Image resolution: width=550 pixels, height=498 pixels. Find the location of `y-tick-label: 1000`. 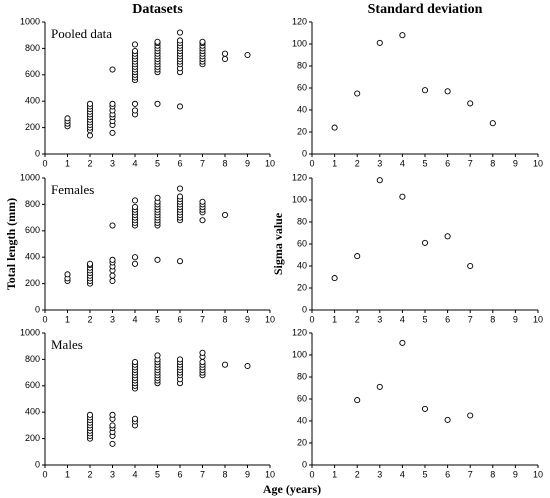

y-tick-label: 1000 is located at coordinates (30, 332).